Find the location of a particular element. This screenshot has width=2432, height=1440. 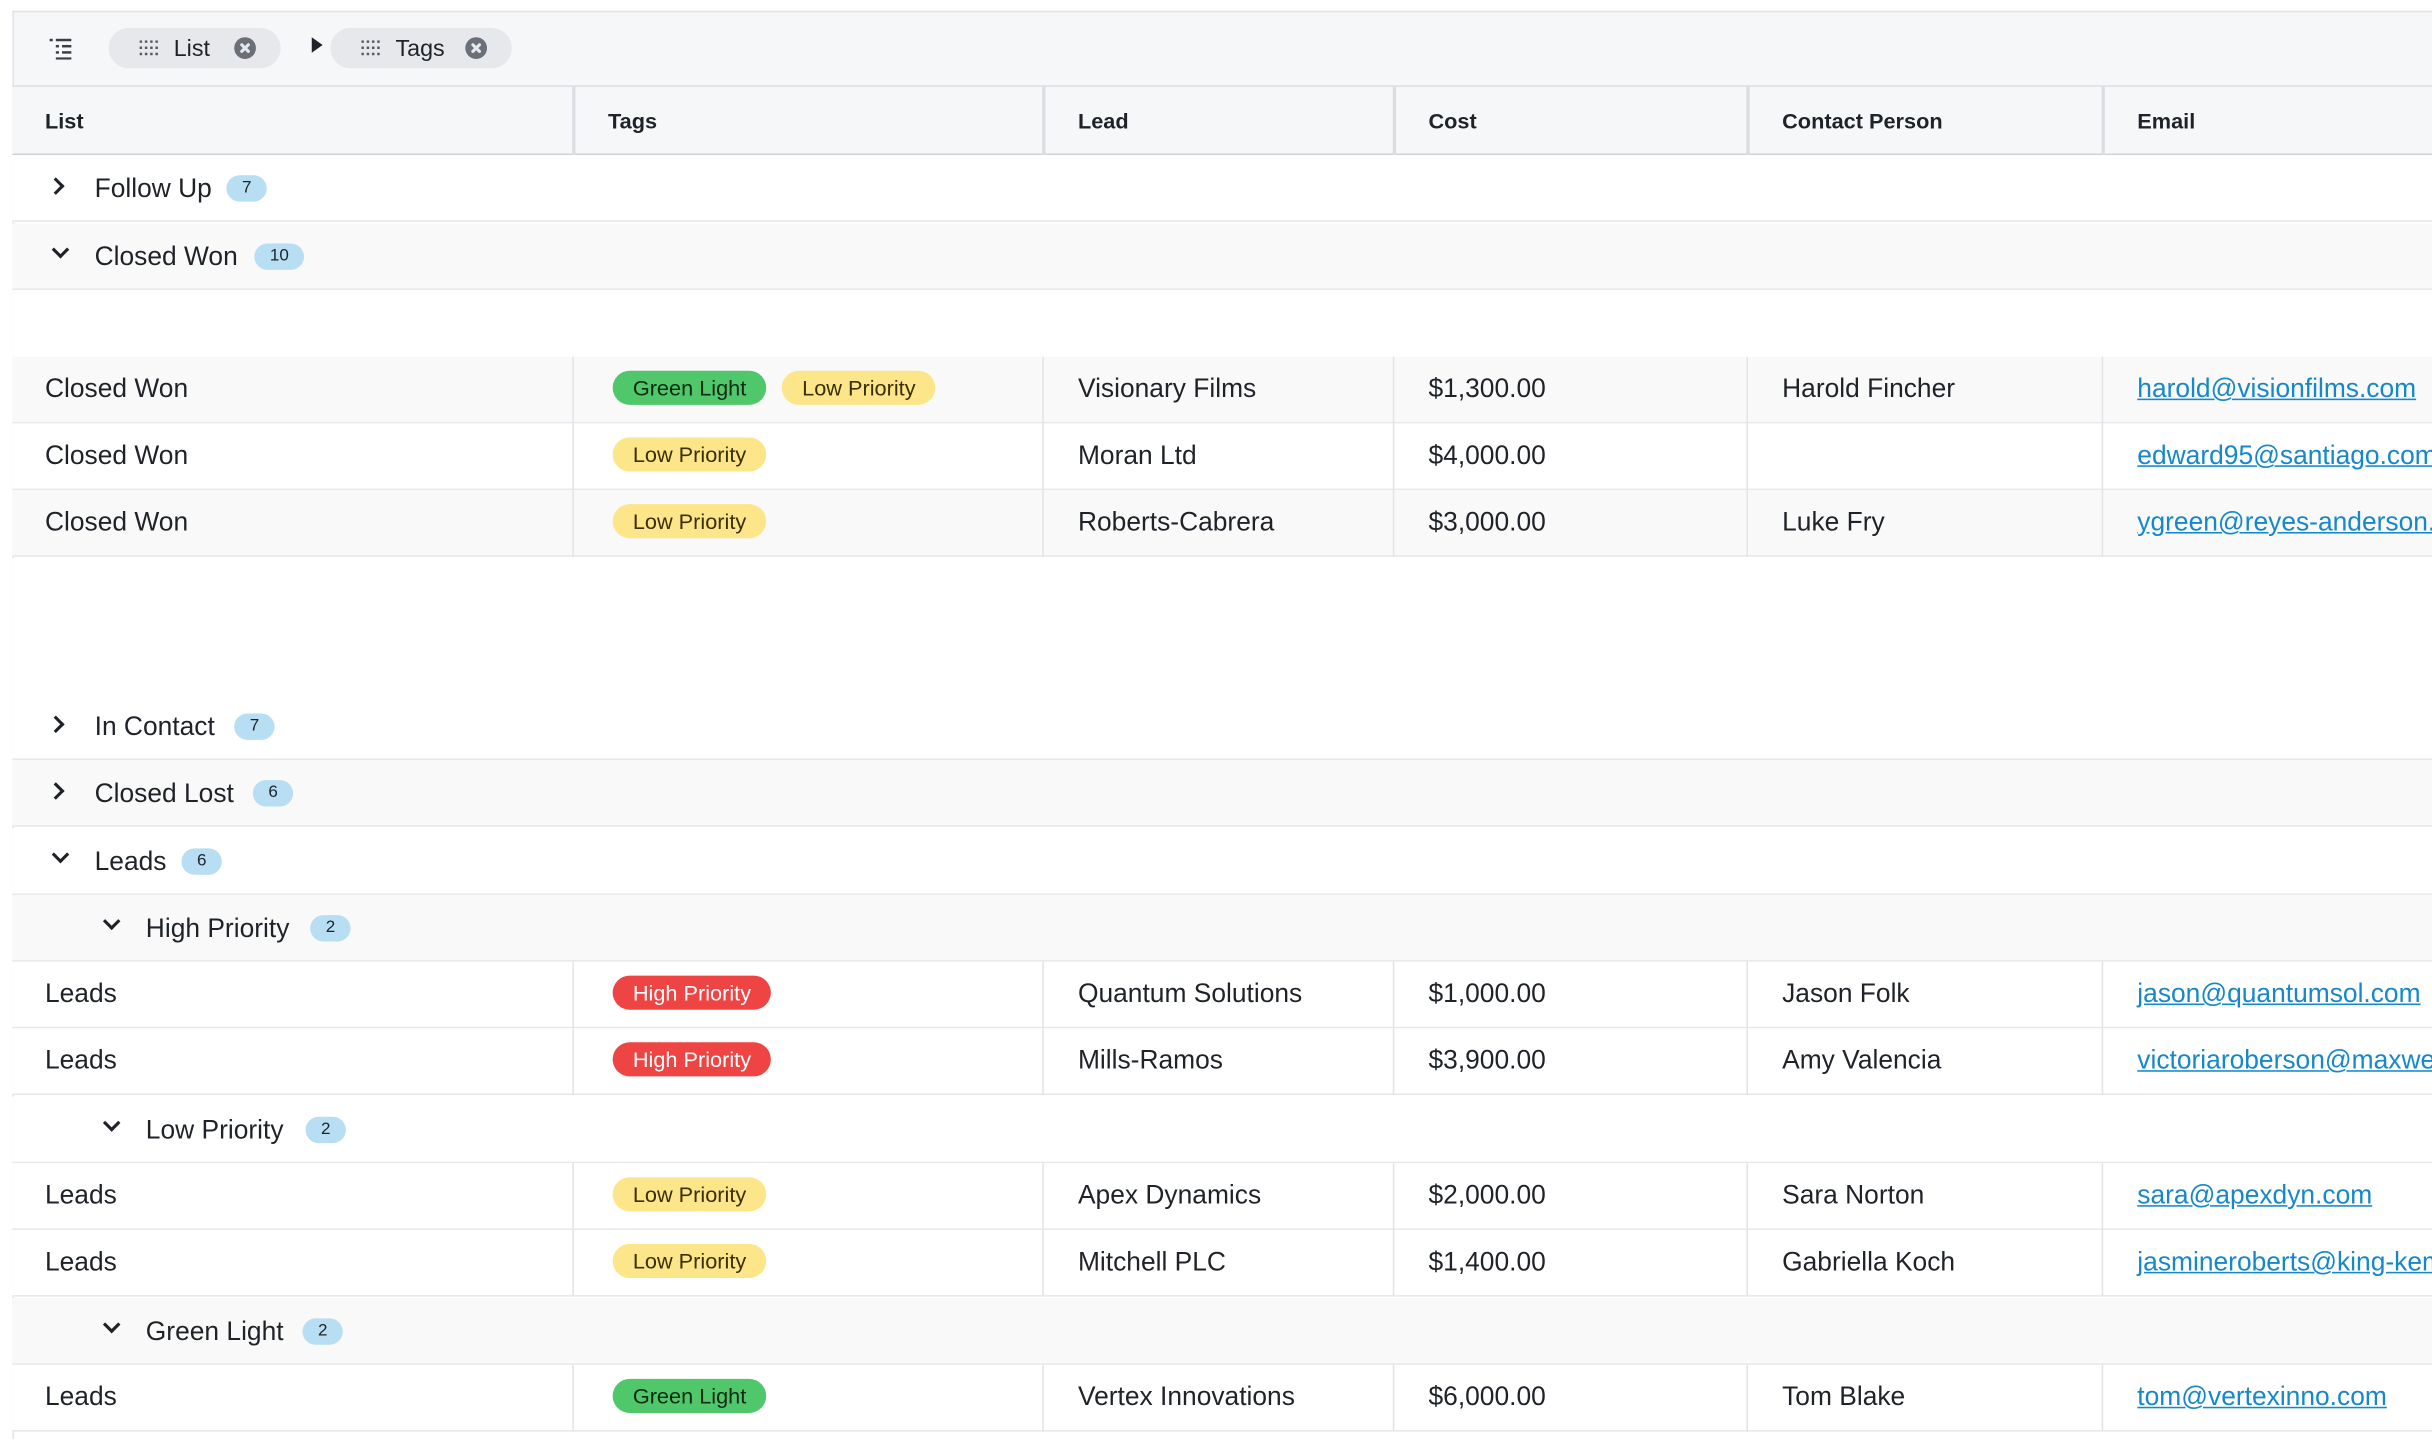

column-header-row: List Tags Lead Cost Contact Person Email is located at coordinates (1222, 120).